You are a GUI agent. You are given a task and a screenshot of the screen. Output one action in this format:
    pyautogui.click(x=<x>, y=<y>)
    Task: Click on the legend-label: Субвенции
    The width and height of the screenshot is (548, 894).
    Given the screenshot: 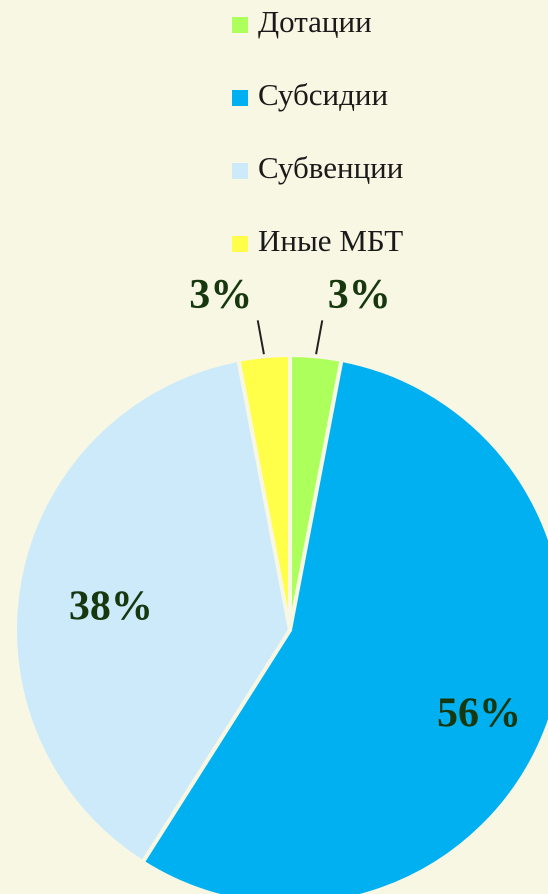 What is the action you would take?
    pyautogui.click(x=330, y=167)
    